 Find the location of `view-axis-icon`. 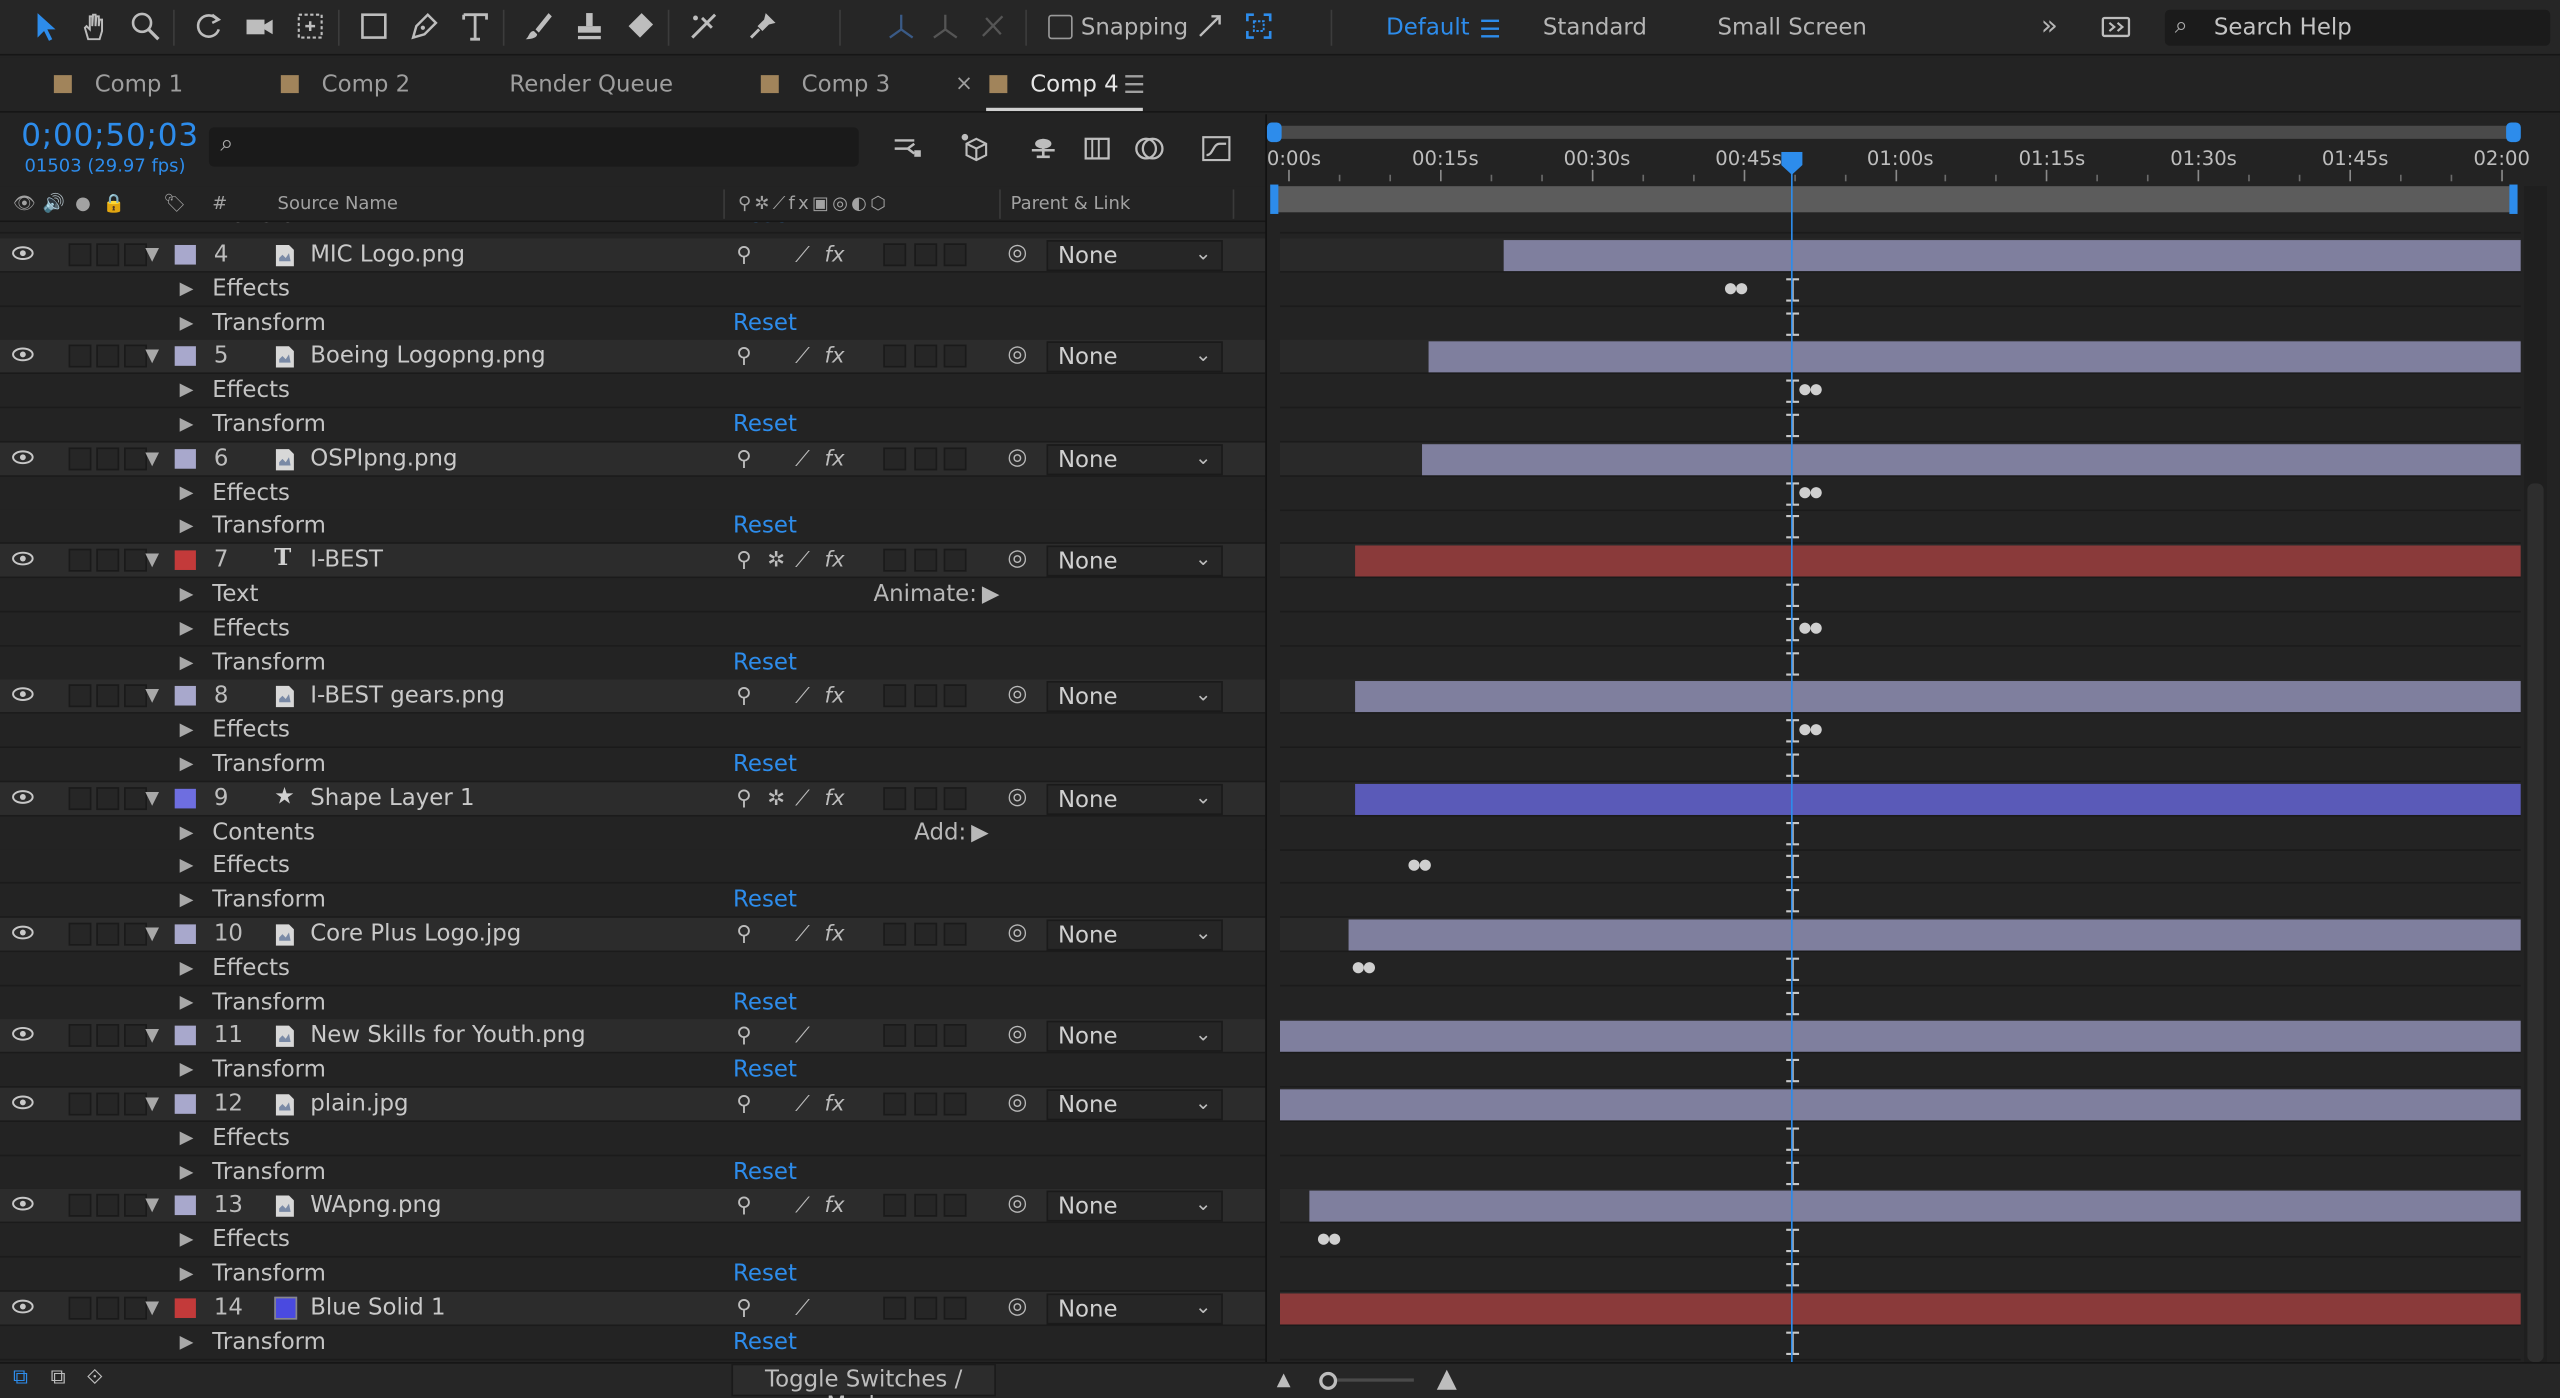

view-axis-icon is located at coordinates (992, 26).